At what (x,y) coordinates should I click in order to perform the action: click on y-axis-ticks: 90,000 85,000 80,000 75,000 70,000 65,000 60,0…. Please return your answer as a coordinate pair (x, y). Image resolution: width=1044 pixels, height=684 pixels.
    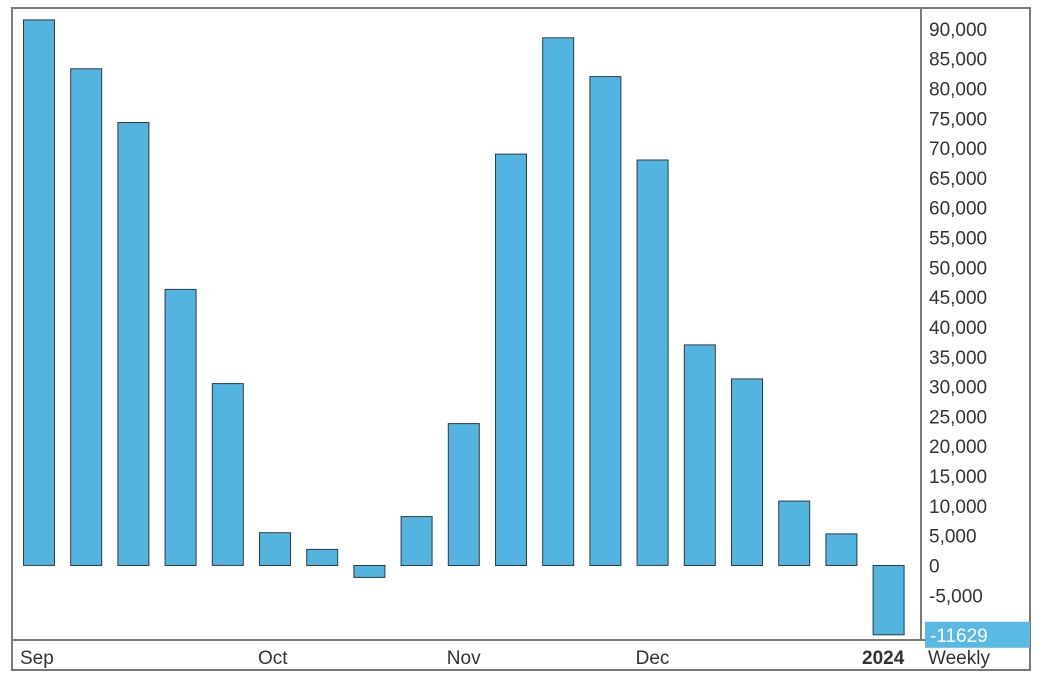
    Looking at the image, I should click on (958, 313).